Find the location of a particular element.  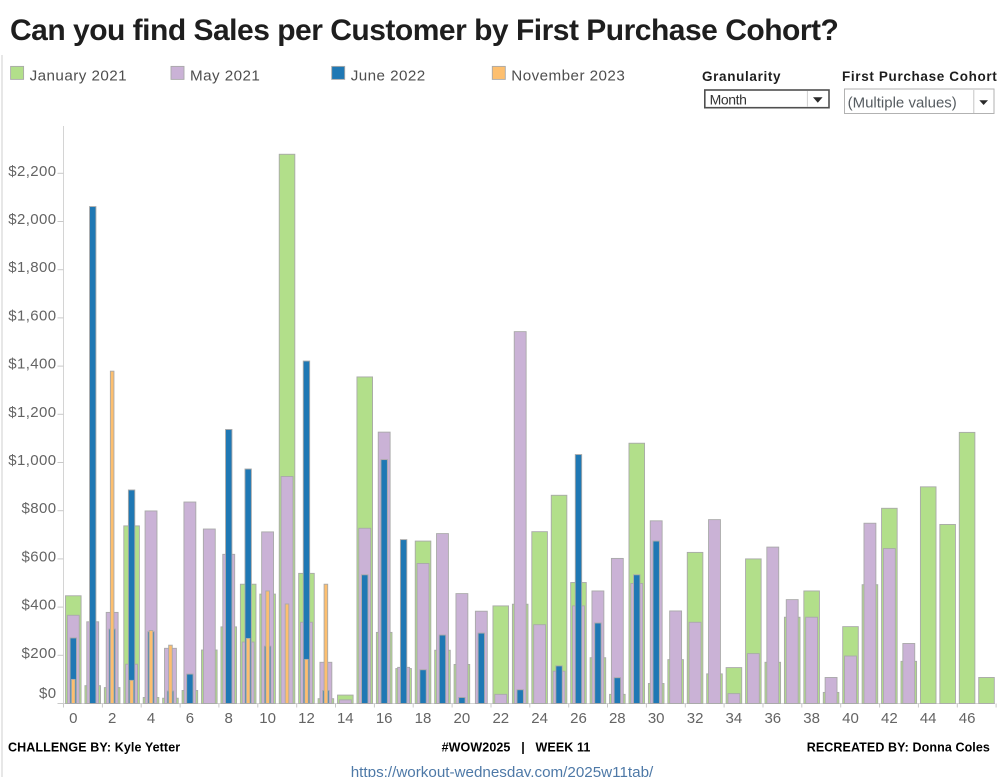

svg-text: (Multiple values) is located at coordinates (902, 103).